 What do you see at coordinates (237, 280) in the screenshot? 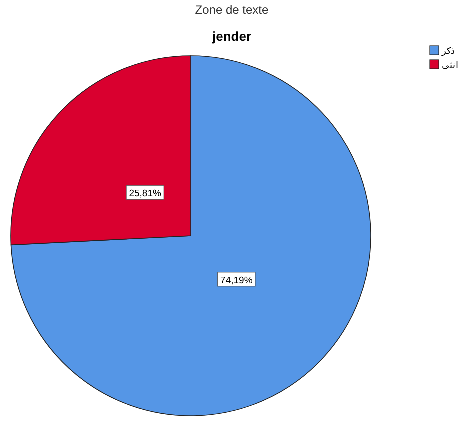
I see `data-label: 74,19%` at bounding box center [237, 280].